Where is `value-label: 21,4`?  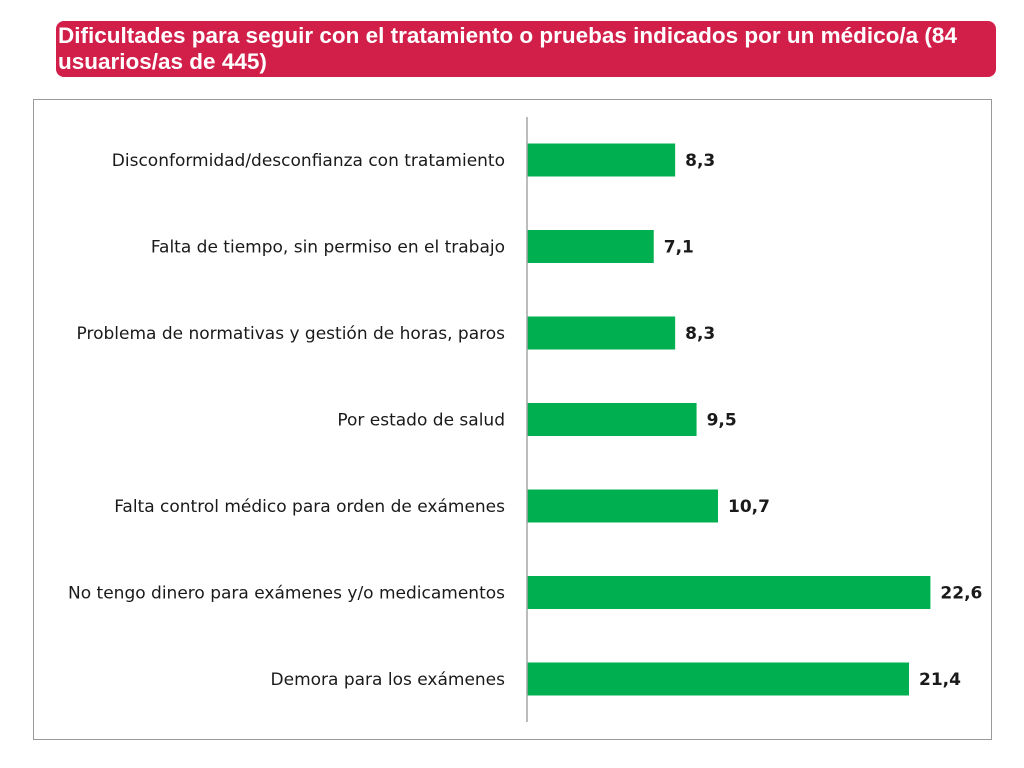 value-label: 21,4 is located at coordinates (940, 680).